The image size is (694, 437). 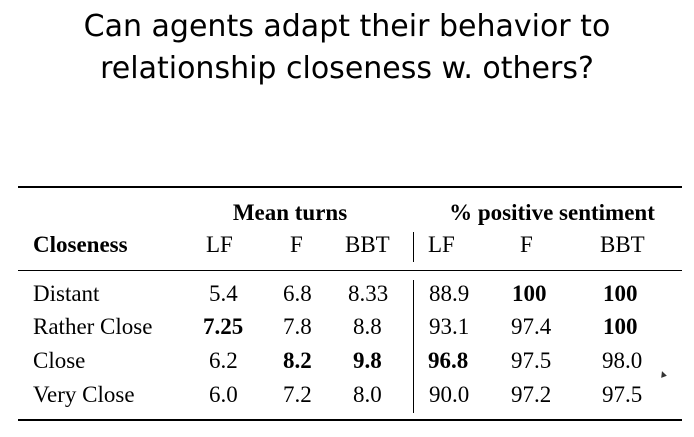 I want to click on table-bottom-rule, so click(x=350, y=420).